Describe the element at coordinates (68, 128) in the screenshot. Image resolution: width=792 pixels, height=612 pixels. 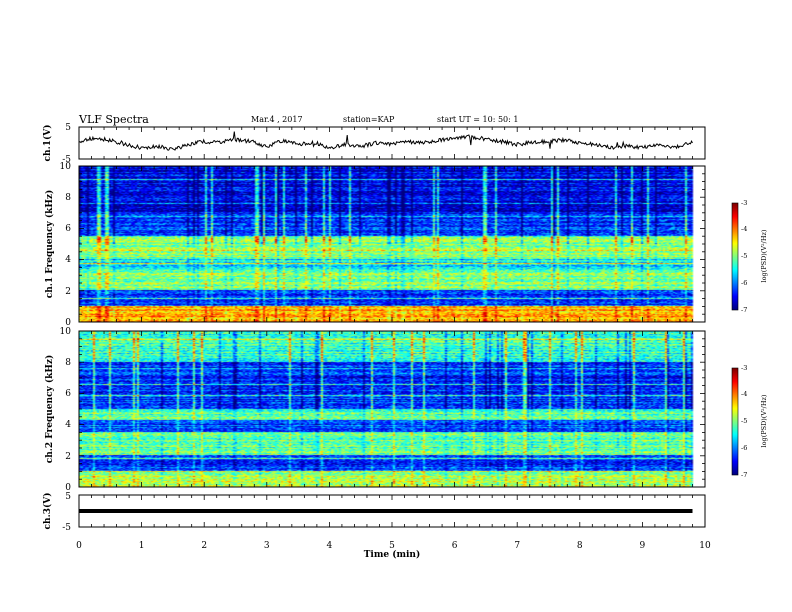
I see `ch1-ytick-top: 5` at that location.